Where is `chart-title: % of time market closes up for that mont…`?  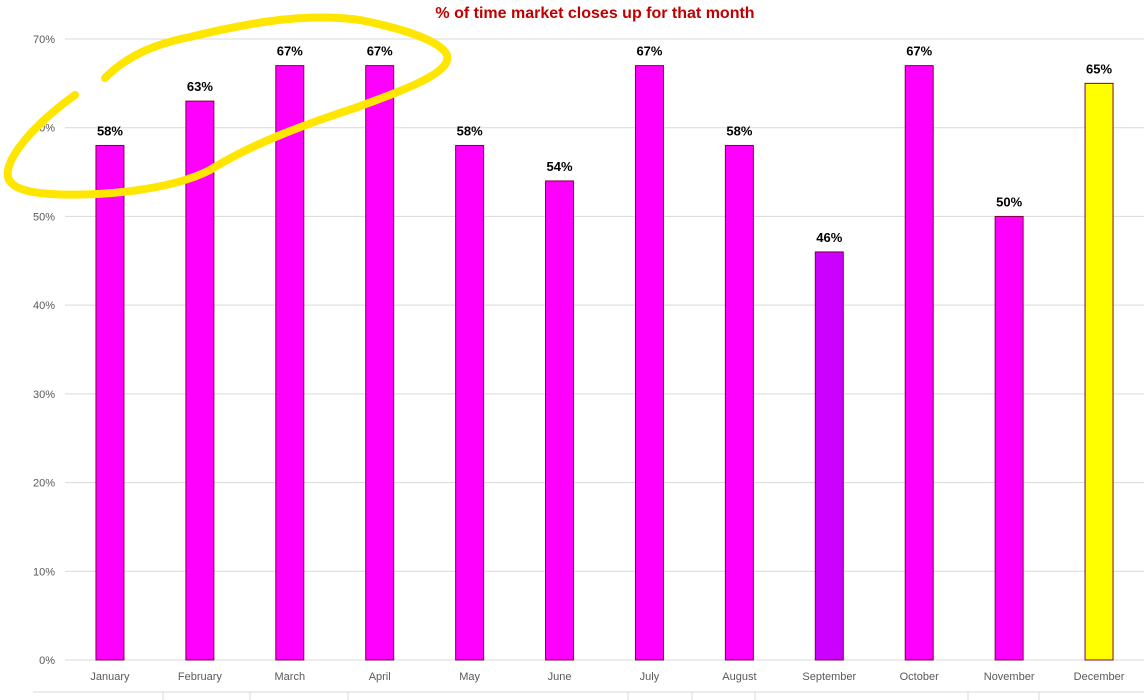 chart-title: % of time market closes up for that mont… is located at coordinates (594, 13).